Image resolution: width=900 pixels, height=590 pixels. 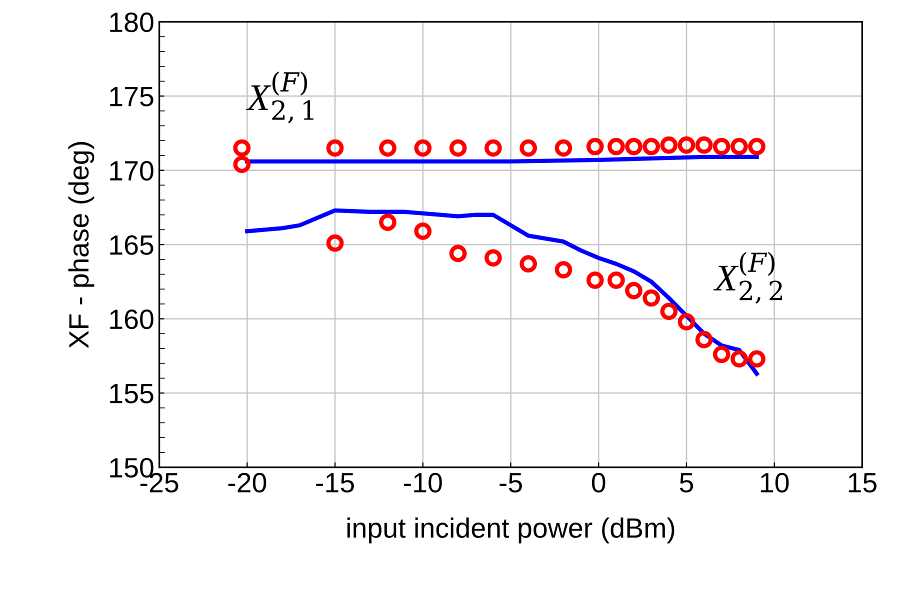 I want to click on y-axis-title: XF - phase (deg), so click(x=81, y=245).